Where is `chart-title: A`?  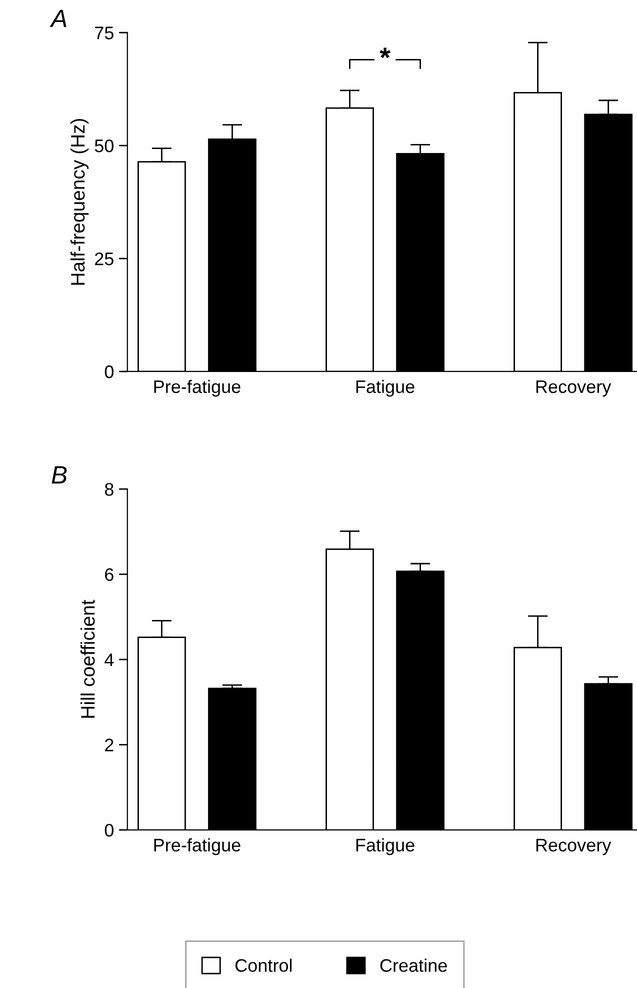
chart-title: A is located at coordinates (58, 19).